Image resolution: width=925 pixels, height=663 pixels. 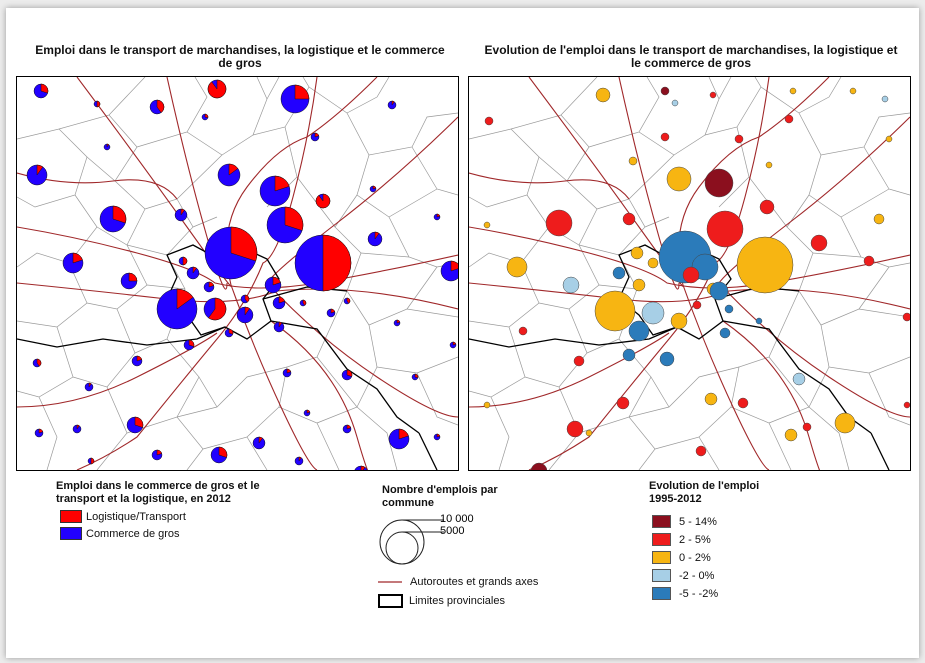 I want to click on legend-composition-title-line1: Emploi dans le commerce de gros et le, so click(x=158, y=486).